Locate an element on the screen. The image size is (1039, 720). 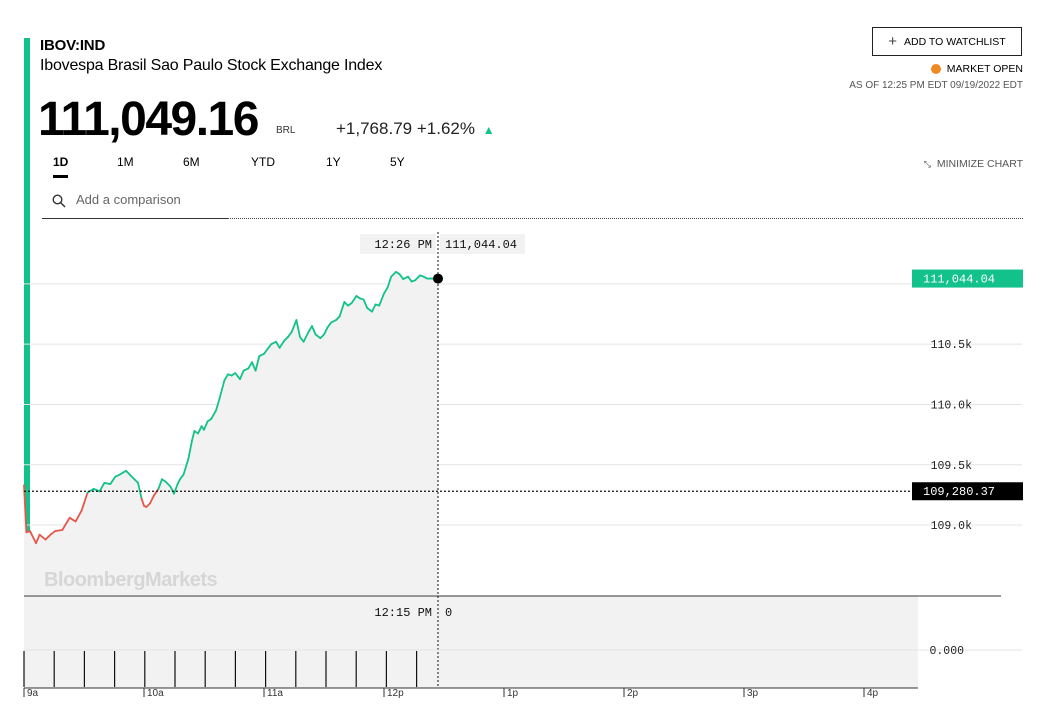
tab-ytd: YTD is located at coordinates (263, 162).